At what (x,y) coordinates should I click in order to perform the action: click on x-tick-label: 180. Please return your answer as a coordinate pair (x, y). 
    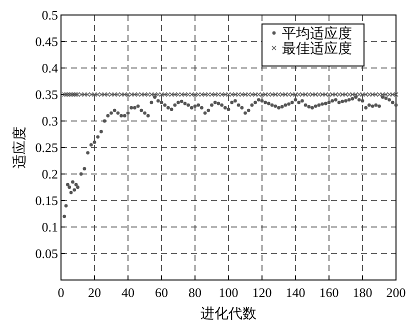
    Looking at the image, I should click on (362, 292).